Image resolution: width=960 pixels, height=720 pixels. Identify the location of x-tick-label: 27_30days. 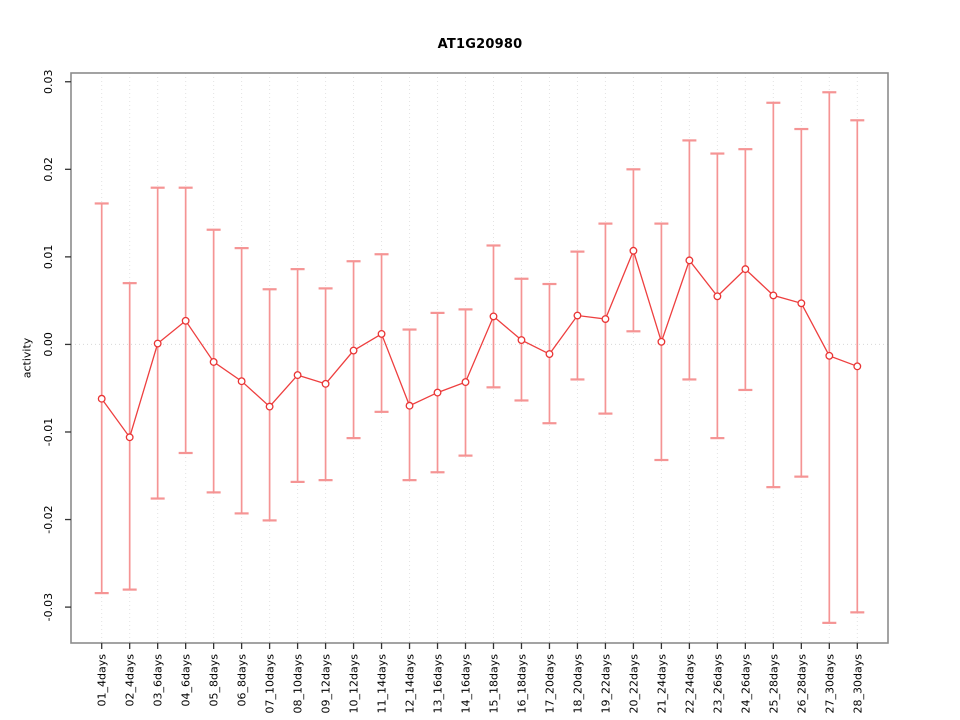
(829, 684).